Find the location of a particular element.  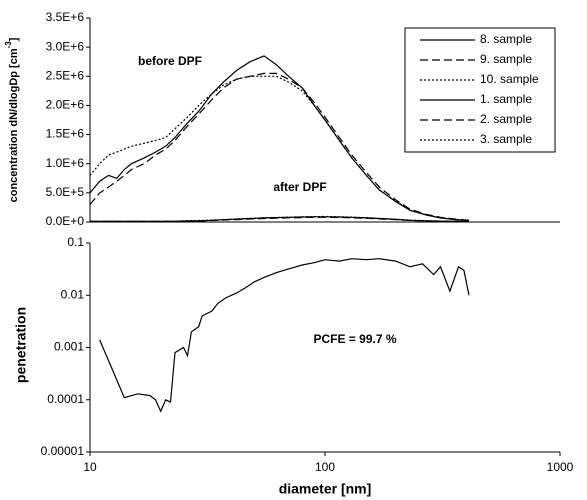

legend-label: 2. sample is located at coordinates (506, 119).